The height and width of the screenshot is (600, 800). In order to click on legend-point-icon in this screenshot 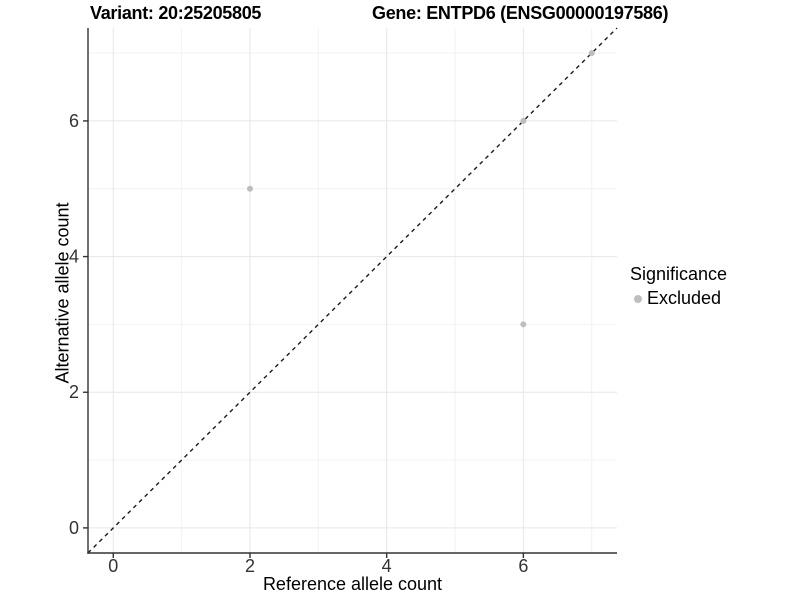, I will do `click(638, 298)`.